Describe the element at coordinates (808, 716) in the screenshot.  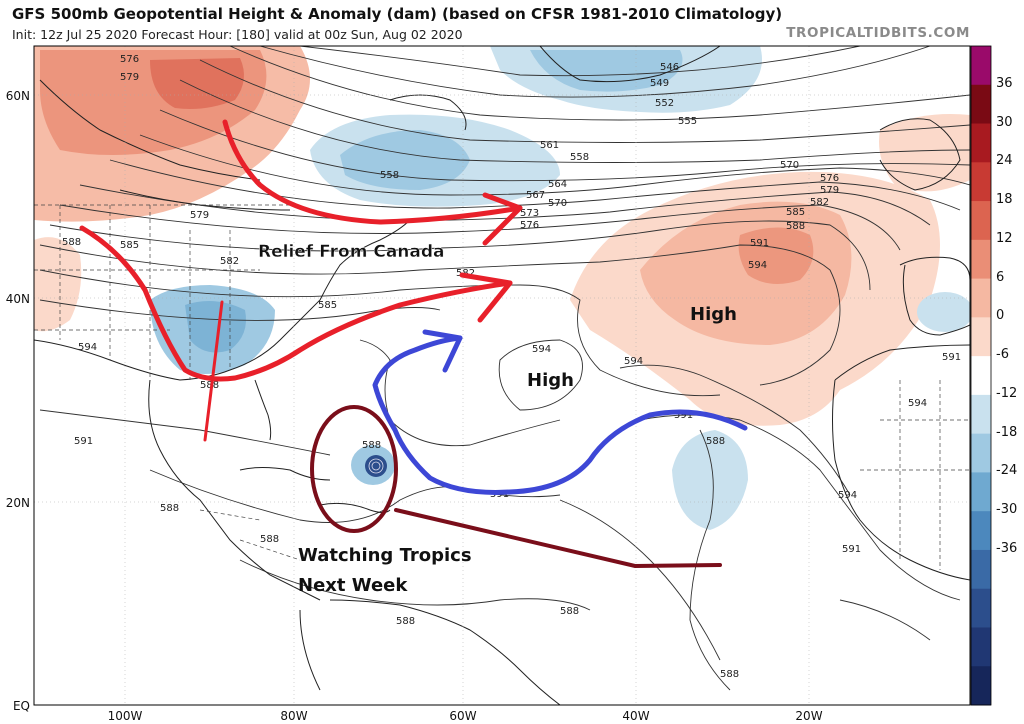
I see `lon-label-20w: 20W` at that location.